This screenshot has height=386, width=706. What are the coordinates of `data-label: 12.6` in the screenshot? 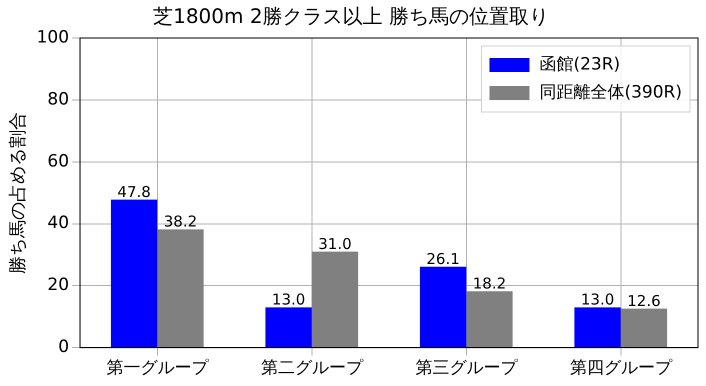 It's located at (644, 301).